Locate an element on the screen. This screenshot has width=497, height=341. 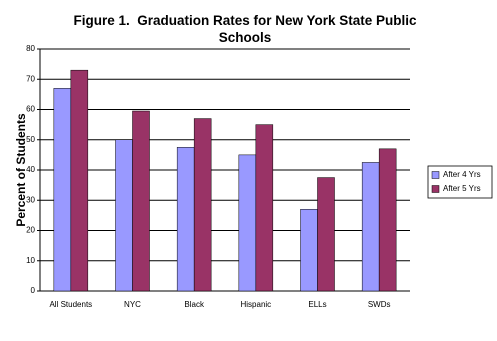
y-axis-label: Percent of Students is located at coordinates (21, 170).